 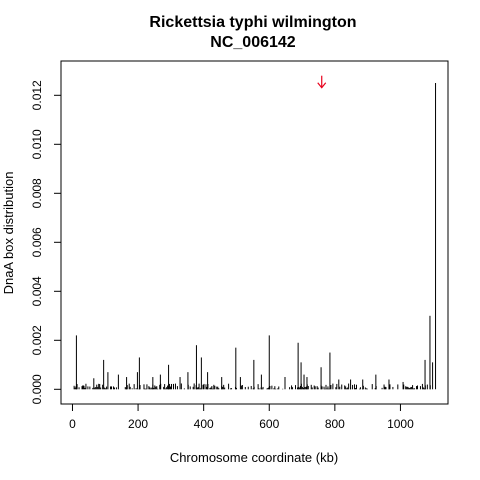 I want to click on y-tick-label-4: 0.008, so click(x=37, y=193).